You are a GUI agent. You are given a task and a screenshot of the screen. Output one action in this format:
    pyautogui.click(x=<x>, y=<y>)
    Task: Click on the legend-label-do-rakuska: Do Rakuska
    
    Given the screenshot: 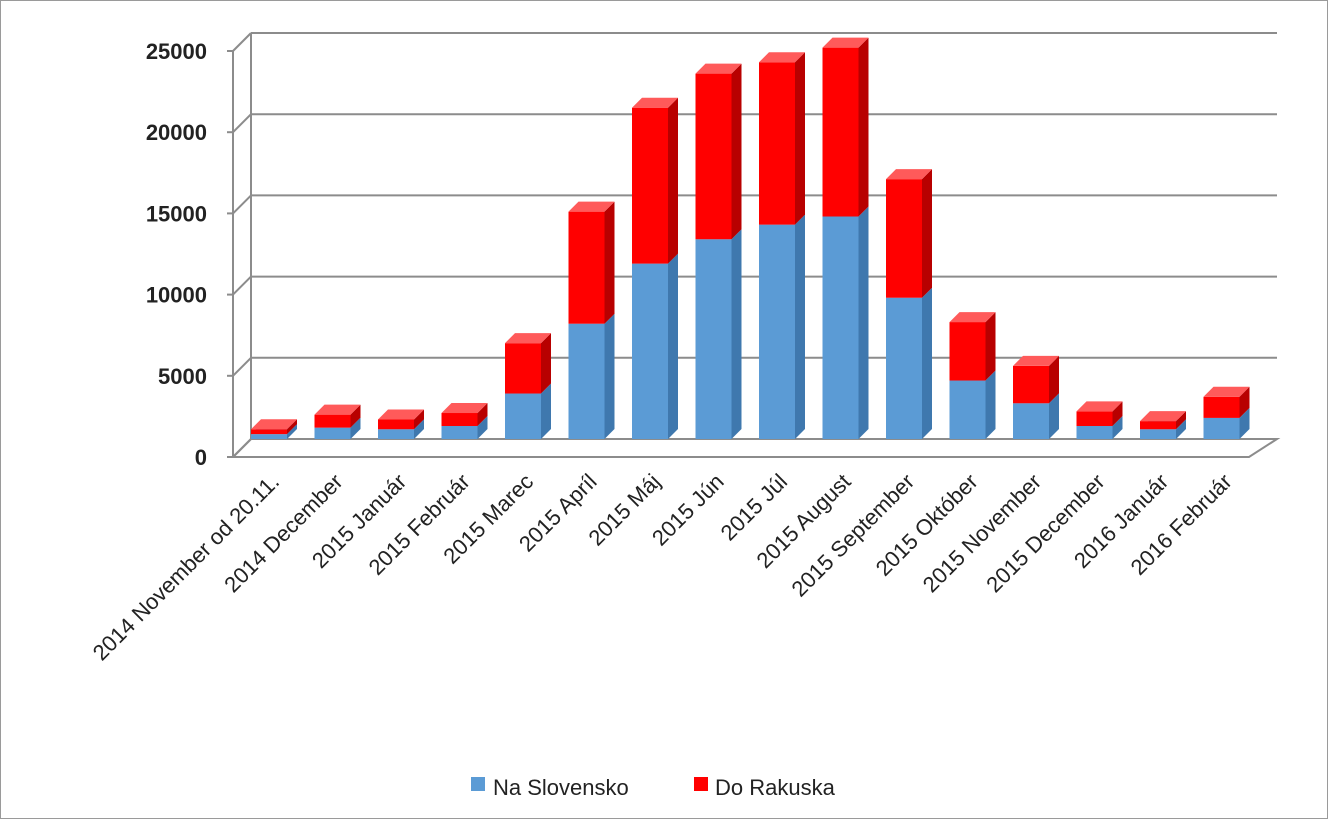 What is the action you would take?
    pyautogui.click(x=775, y=787)
    